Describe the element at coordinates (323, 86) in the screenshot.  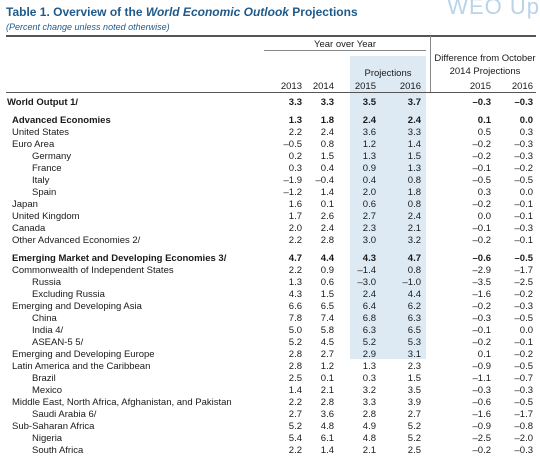
I see `header-year-2014: 2014` at that location.